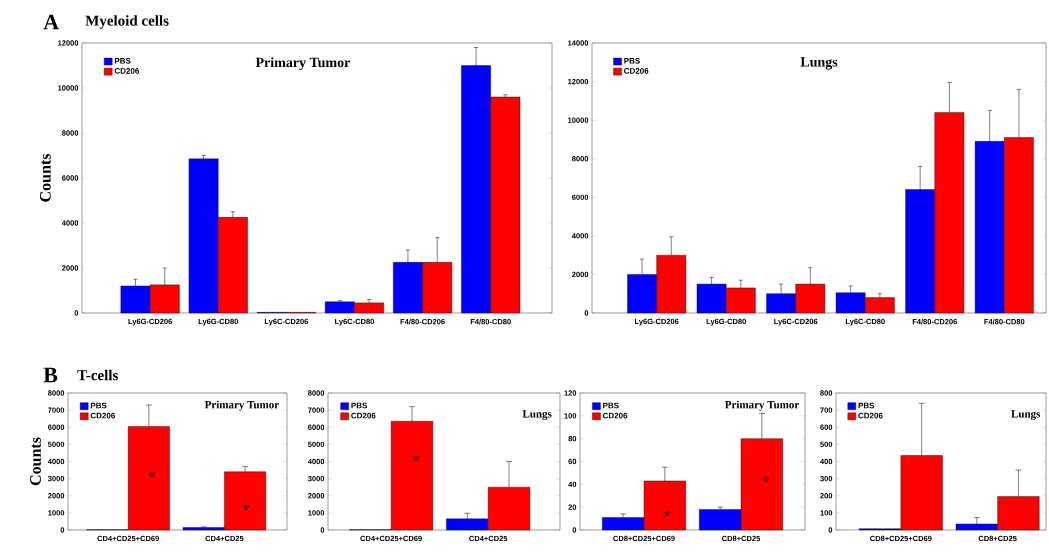 Image resolution: width=1049 pixels, height=552 pixels. What do you see at coordinates (50, 375) in the screenshot?
I see `text: B` at bounding box center [50, 375].